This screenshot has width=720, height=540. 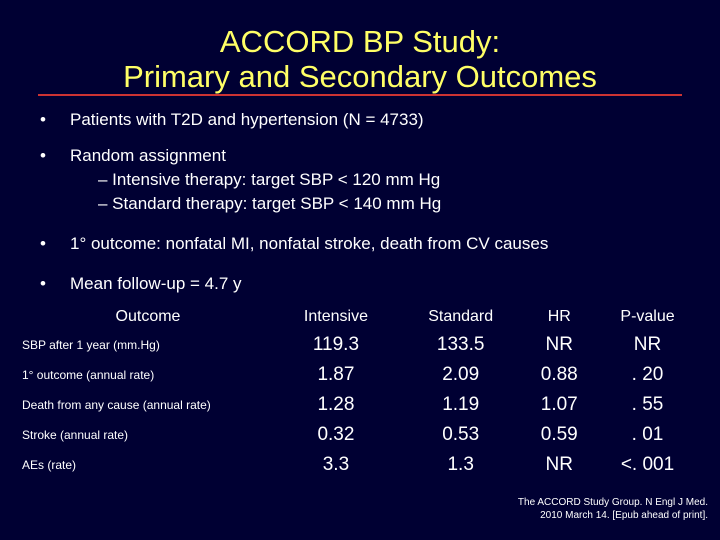 What do you see at coordinates (559, 316) in the screenshot?
I see `header-hr: HR` at bounding box center [559, 316].